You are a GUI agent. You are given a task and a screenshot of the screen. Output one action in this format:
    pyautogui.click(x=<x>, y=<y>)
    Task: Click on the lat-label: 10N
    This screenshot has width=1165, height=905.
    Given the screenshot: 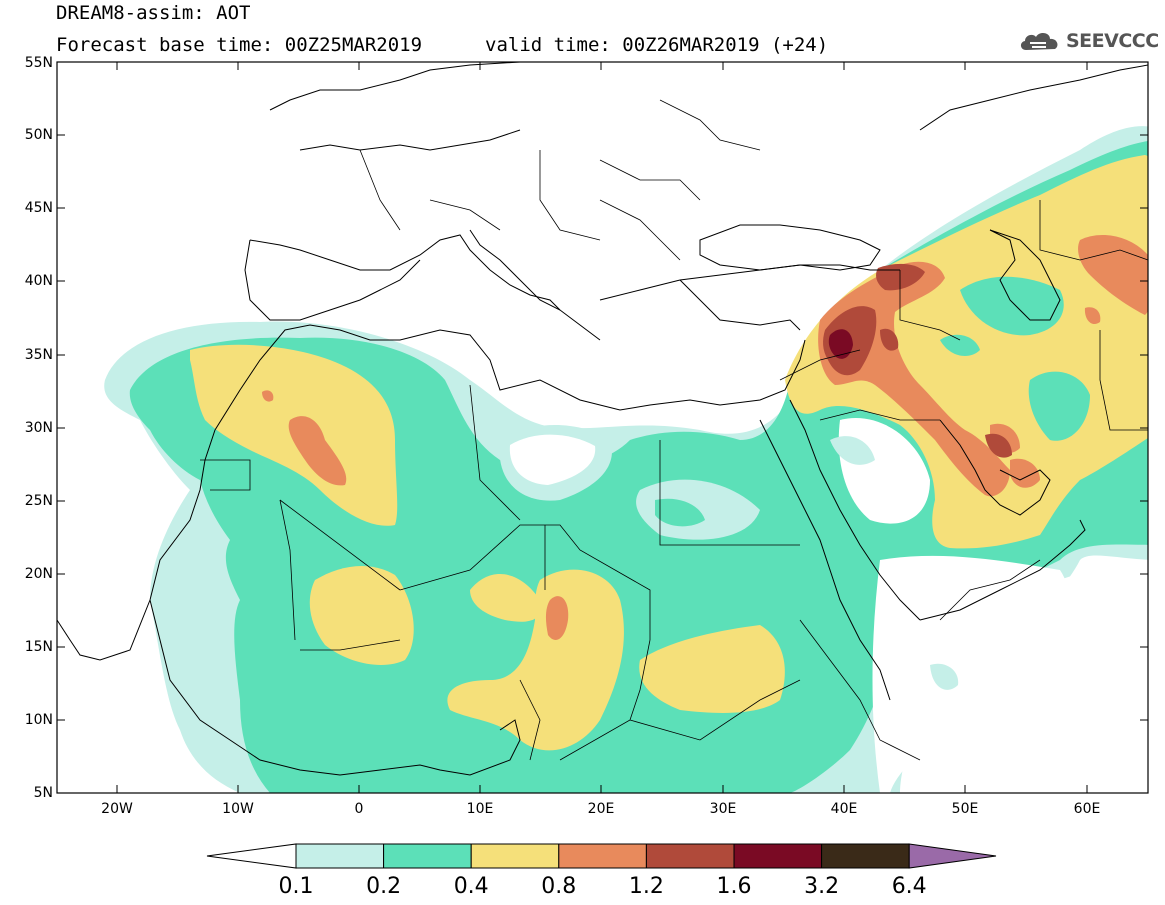 What is the action you would take?
    pyautogui.click(x=39, y=720)
    